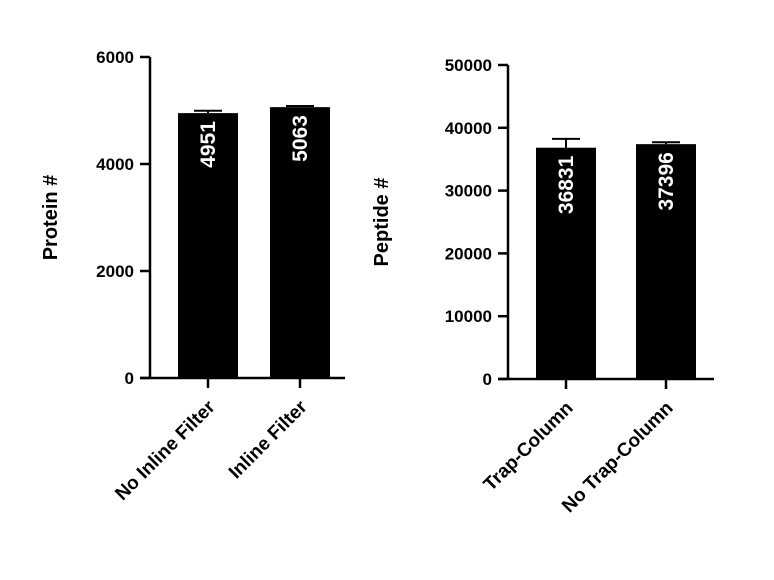 This screenshot has height=580, width=774. Describe the element at coordinates (115, 57) in the screenshot. I see `protein-y-tick-label-3: 6000` at that location.